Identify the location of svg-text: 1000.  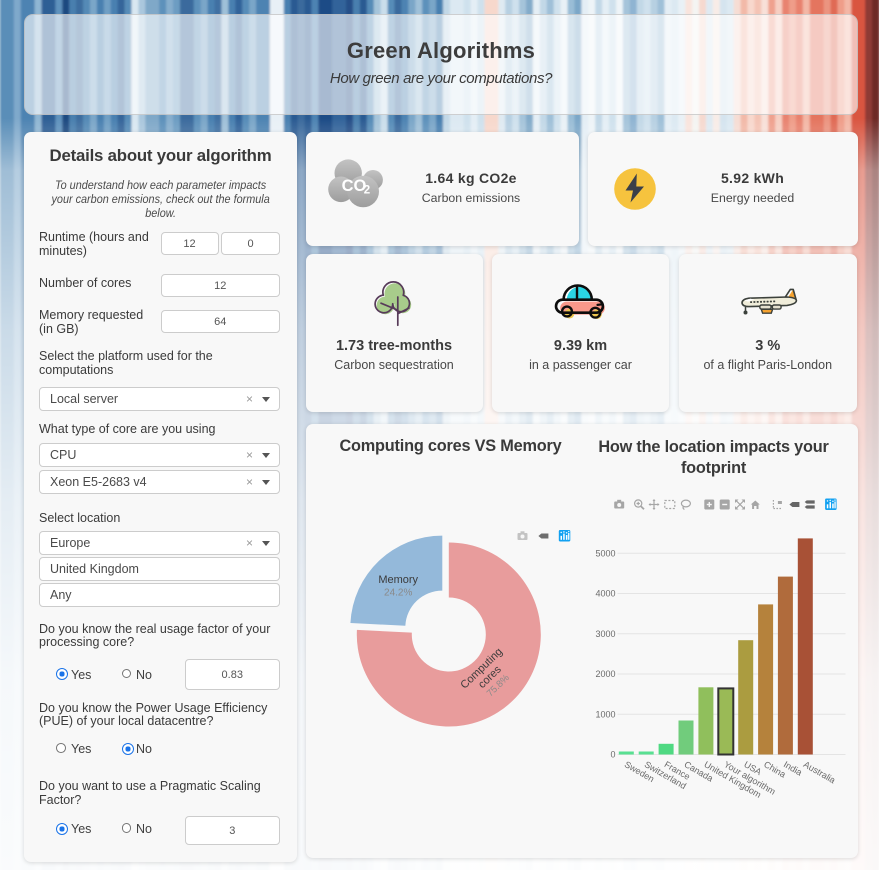
(605, 715).